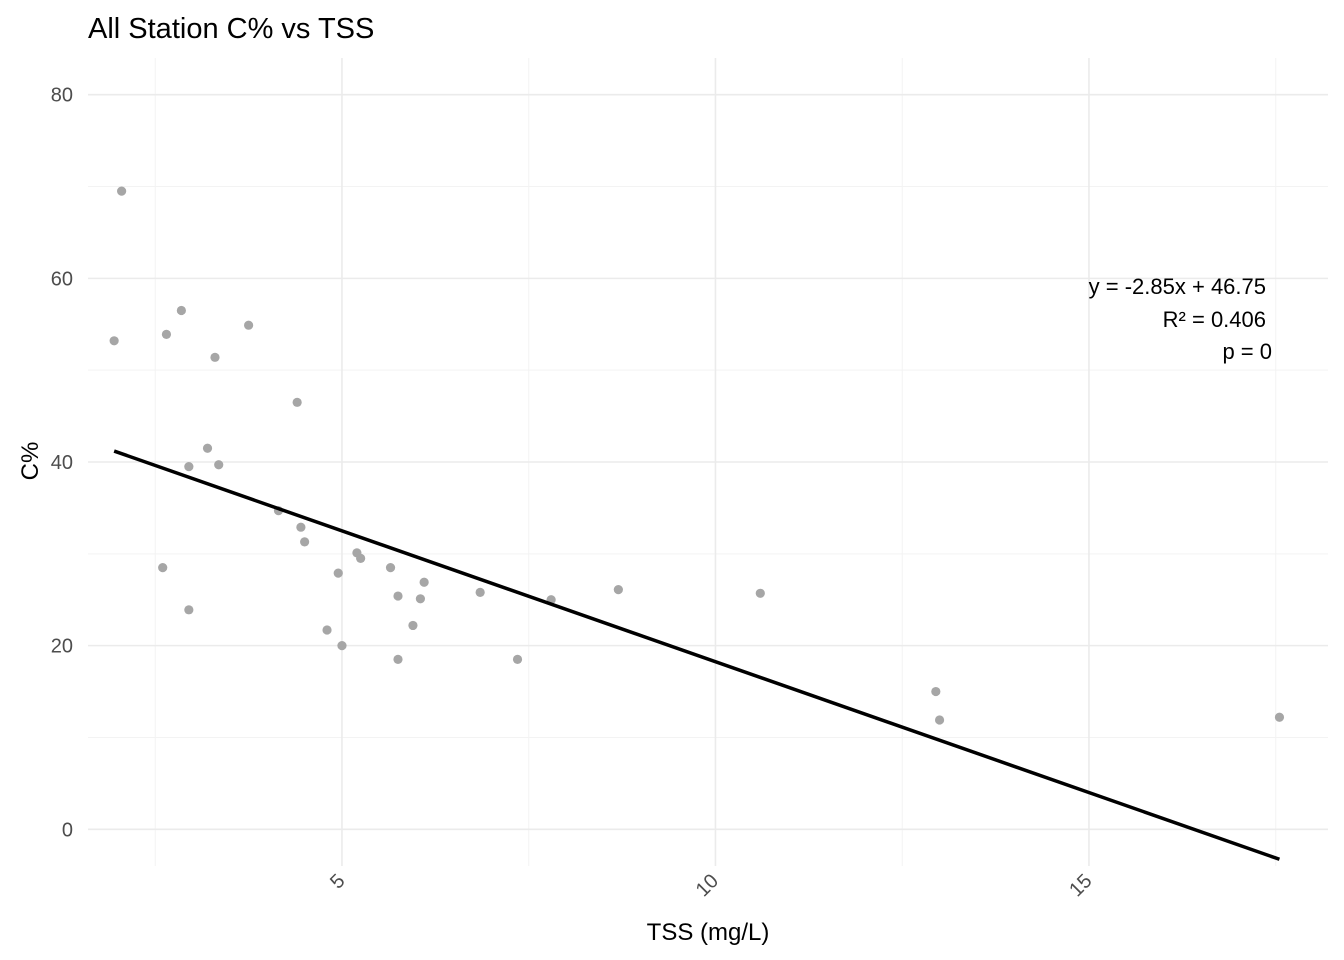  I want to click on p-value-label: p = 0, so click(1247, 351).